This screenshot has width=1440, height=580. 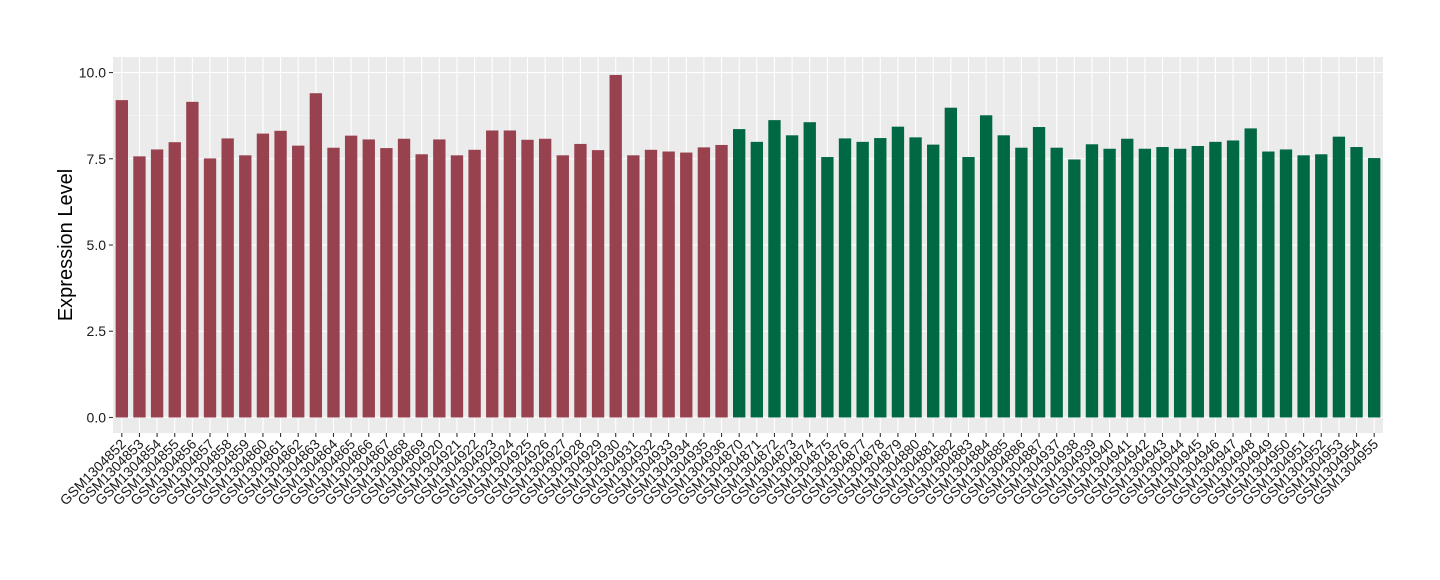 What do you see at coordinates (97, 331) in the screenshot?
I see `y-tick-label: 2.5` at bounding box center [97, 331].